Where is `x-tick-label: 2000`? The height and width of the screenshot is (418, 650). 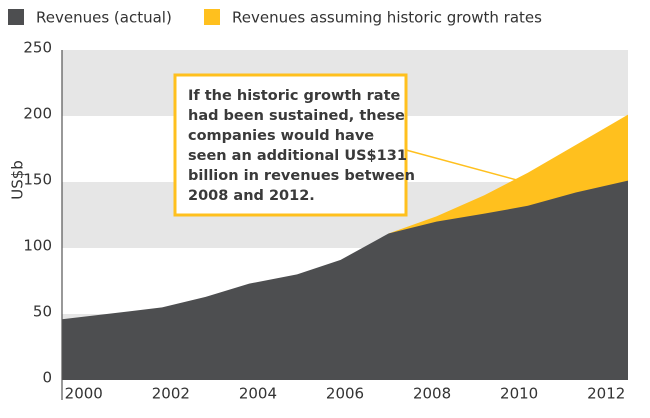 x-tick-label: 2000 is located at coordinates (84, 394).